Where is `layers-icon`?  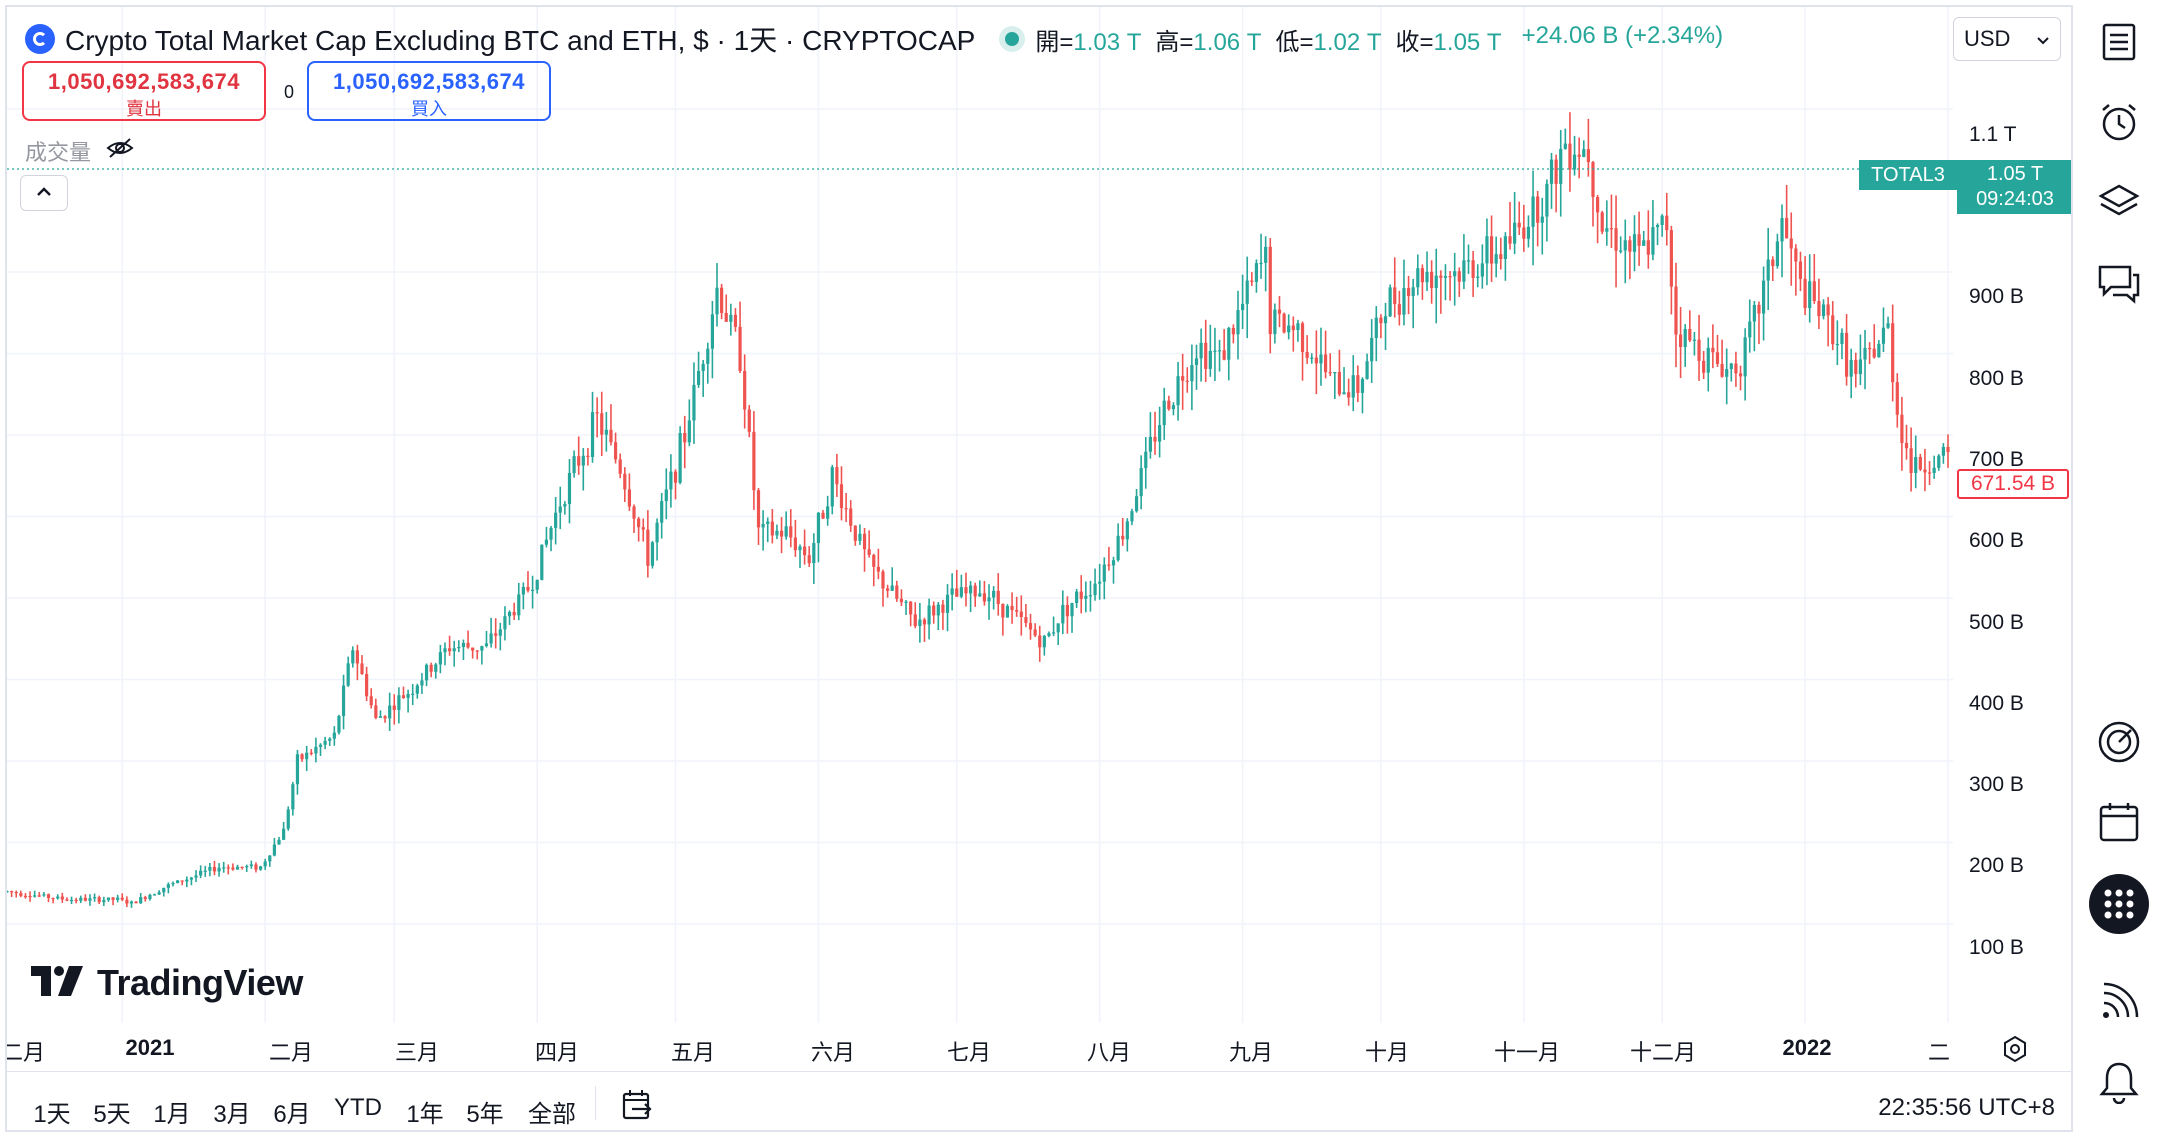
layers-icon is located at coordinates (2119, 202).